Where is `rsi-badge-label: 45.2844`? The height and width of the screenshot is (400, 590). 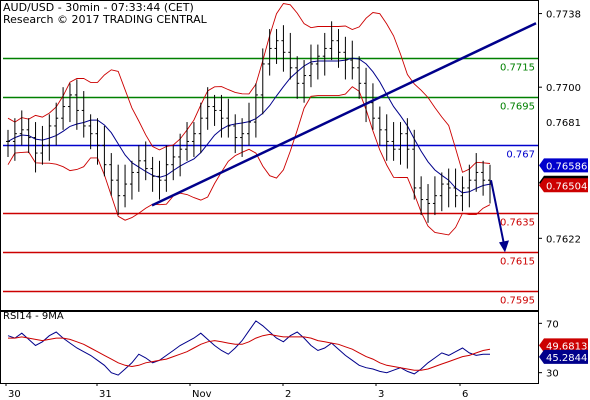 rsi-badge-label: 45.2844 is located at coordinates (566, 358).